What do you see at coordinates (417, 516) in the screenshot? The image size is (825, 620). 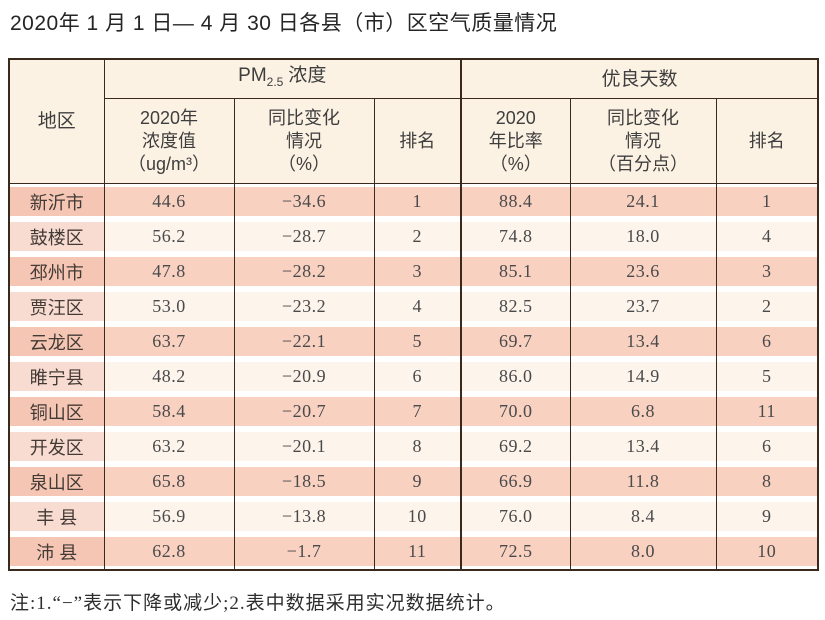 I see `pm-rank: 10` at bounding box center [417, 516].